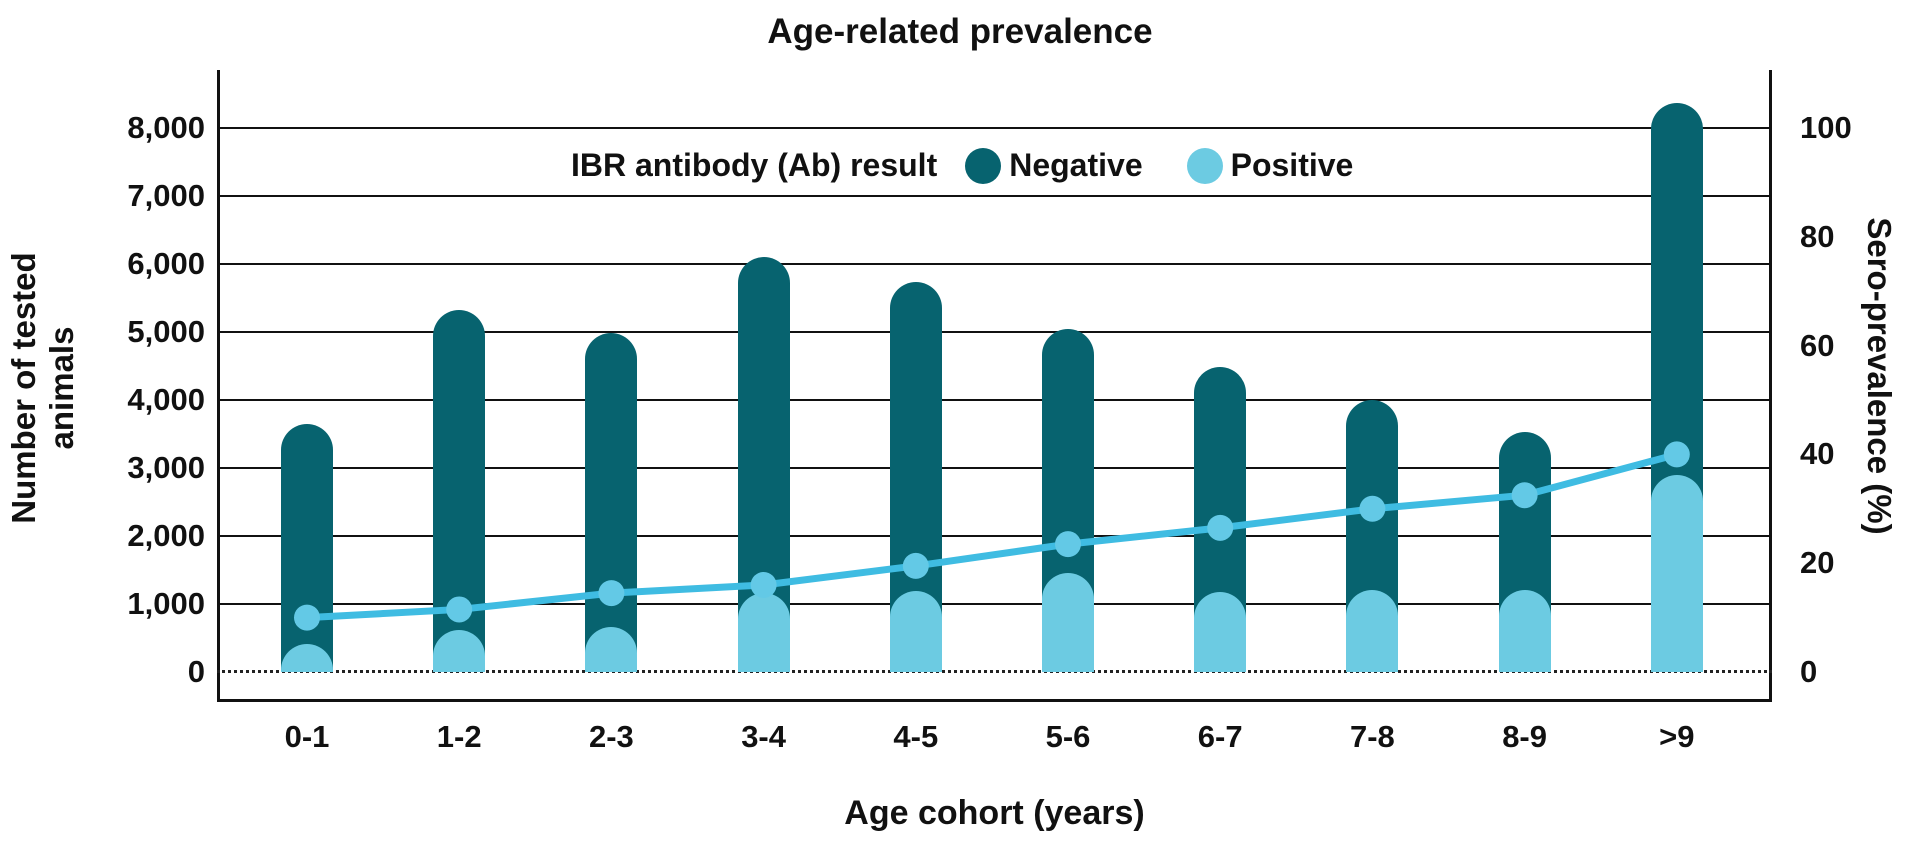  I want to click on x-tick-label-5-6: 5-6, so click(1068, 736).